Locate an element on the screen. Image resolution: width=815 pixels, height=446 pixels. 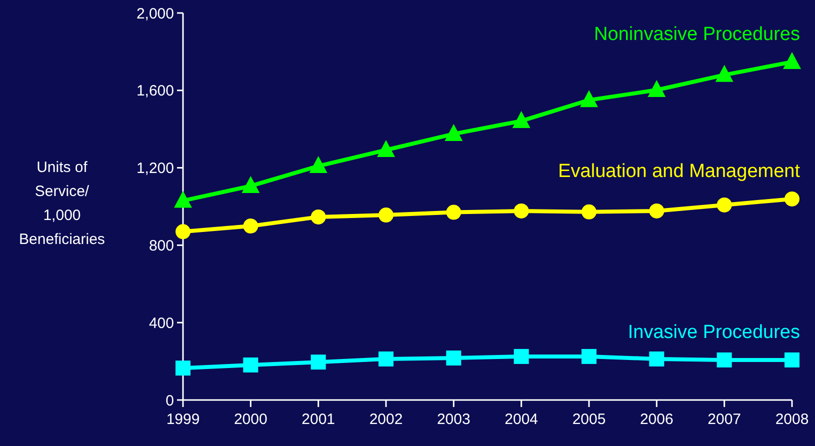
x-tick-label: 1999 is located at coordinates (183, 419).